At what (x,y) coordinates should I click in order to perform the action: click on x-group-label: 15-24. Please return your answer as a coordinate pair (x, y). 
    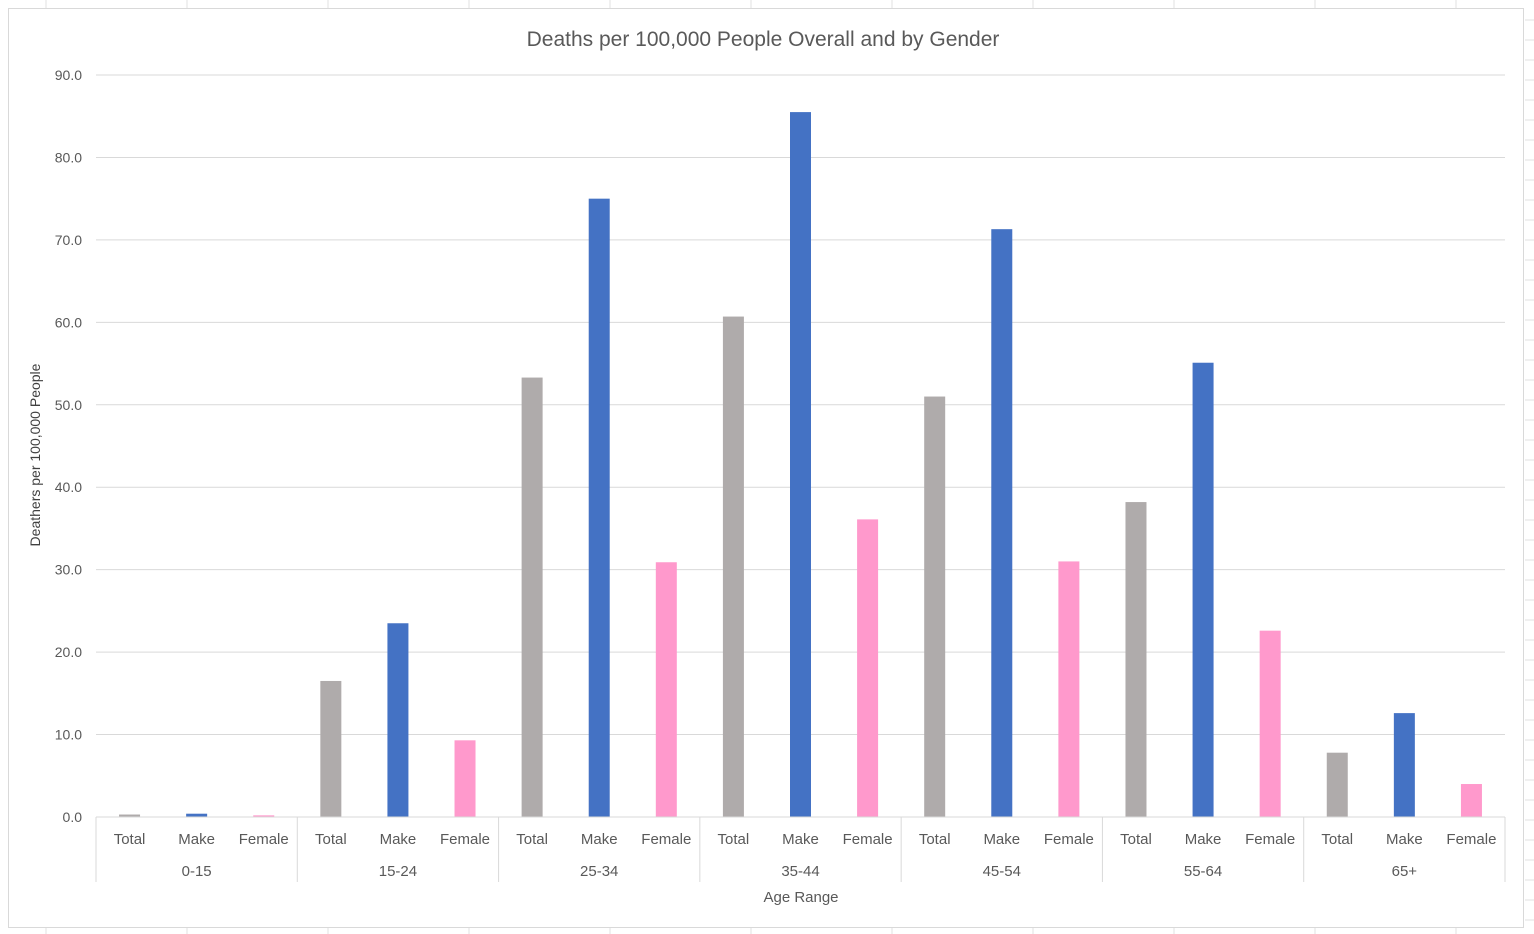
    Looking at the image, I should click on (398, 871).